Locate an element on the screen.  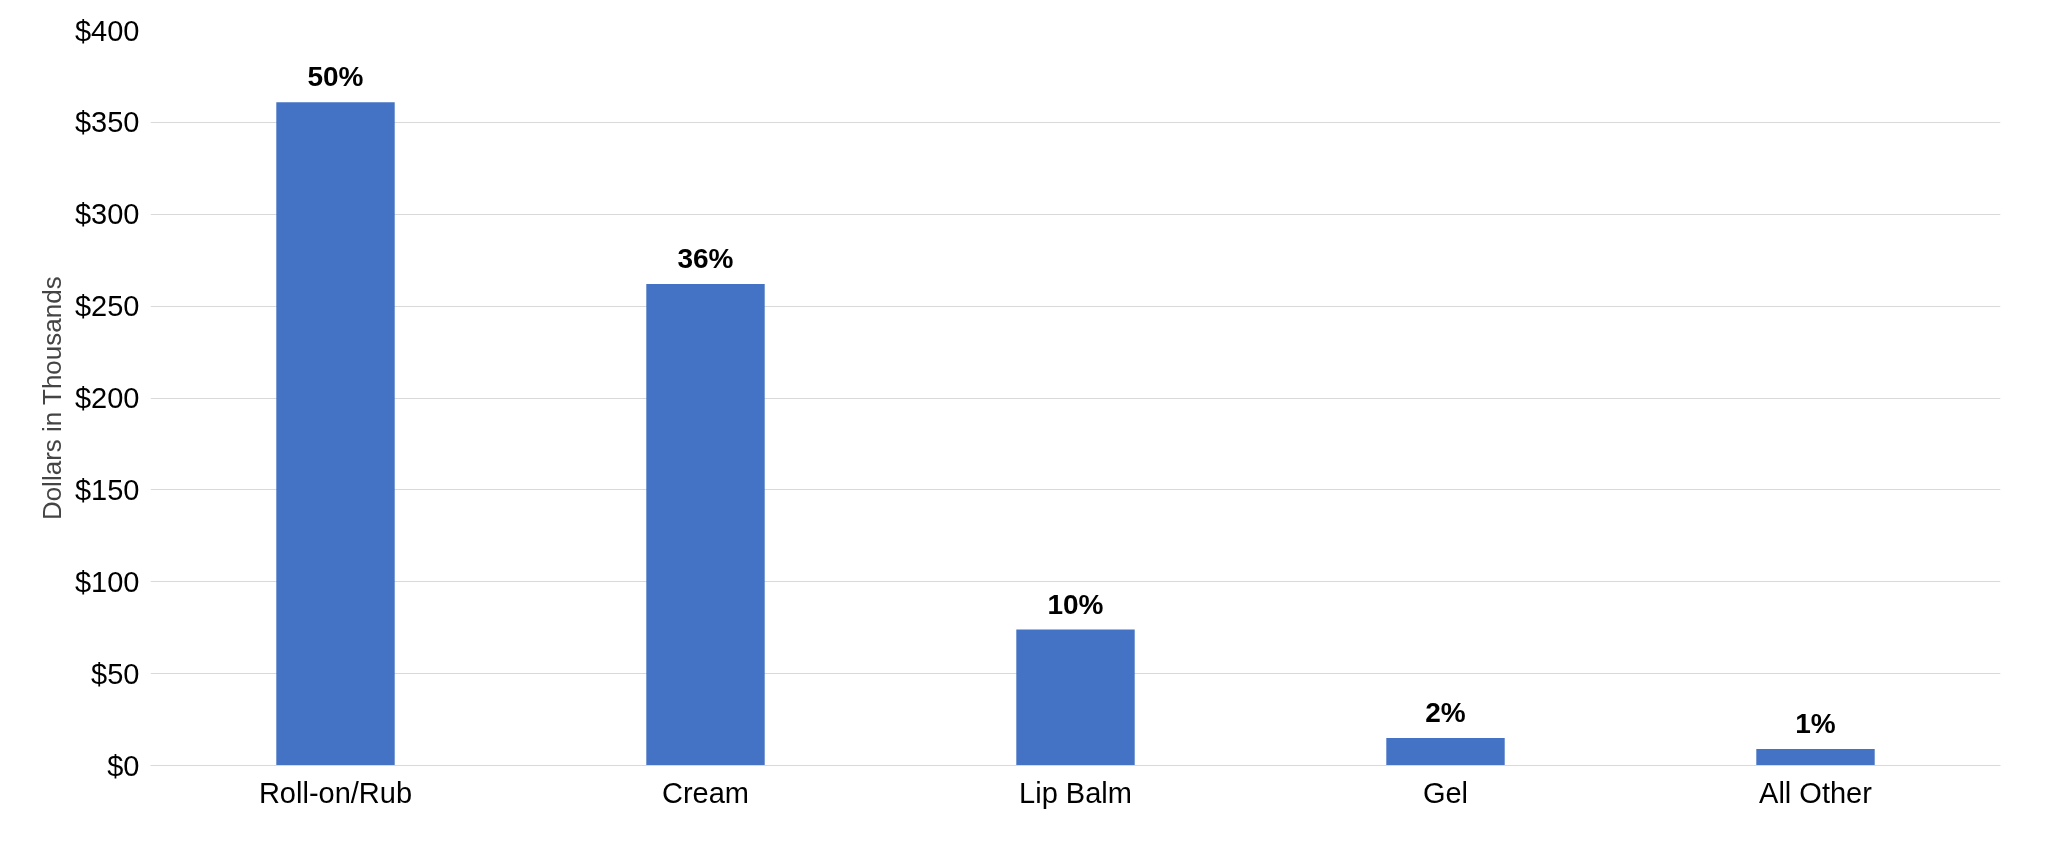
x-tick-label: Cream is located at coordinates (705, 792).